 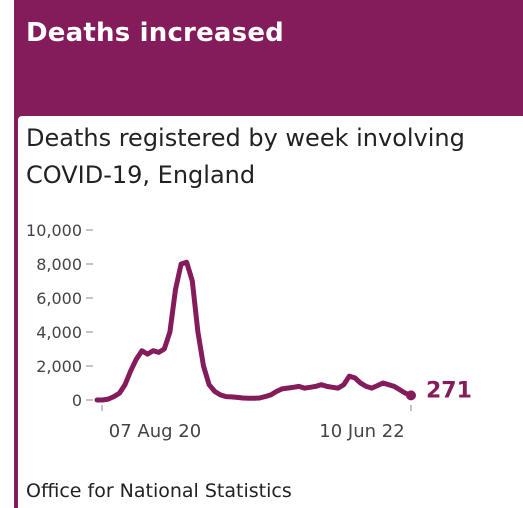 I want to click on y-tick-label: 8,000, so click(x=59, y=264).